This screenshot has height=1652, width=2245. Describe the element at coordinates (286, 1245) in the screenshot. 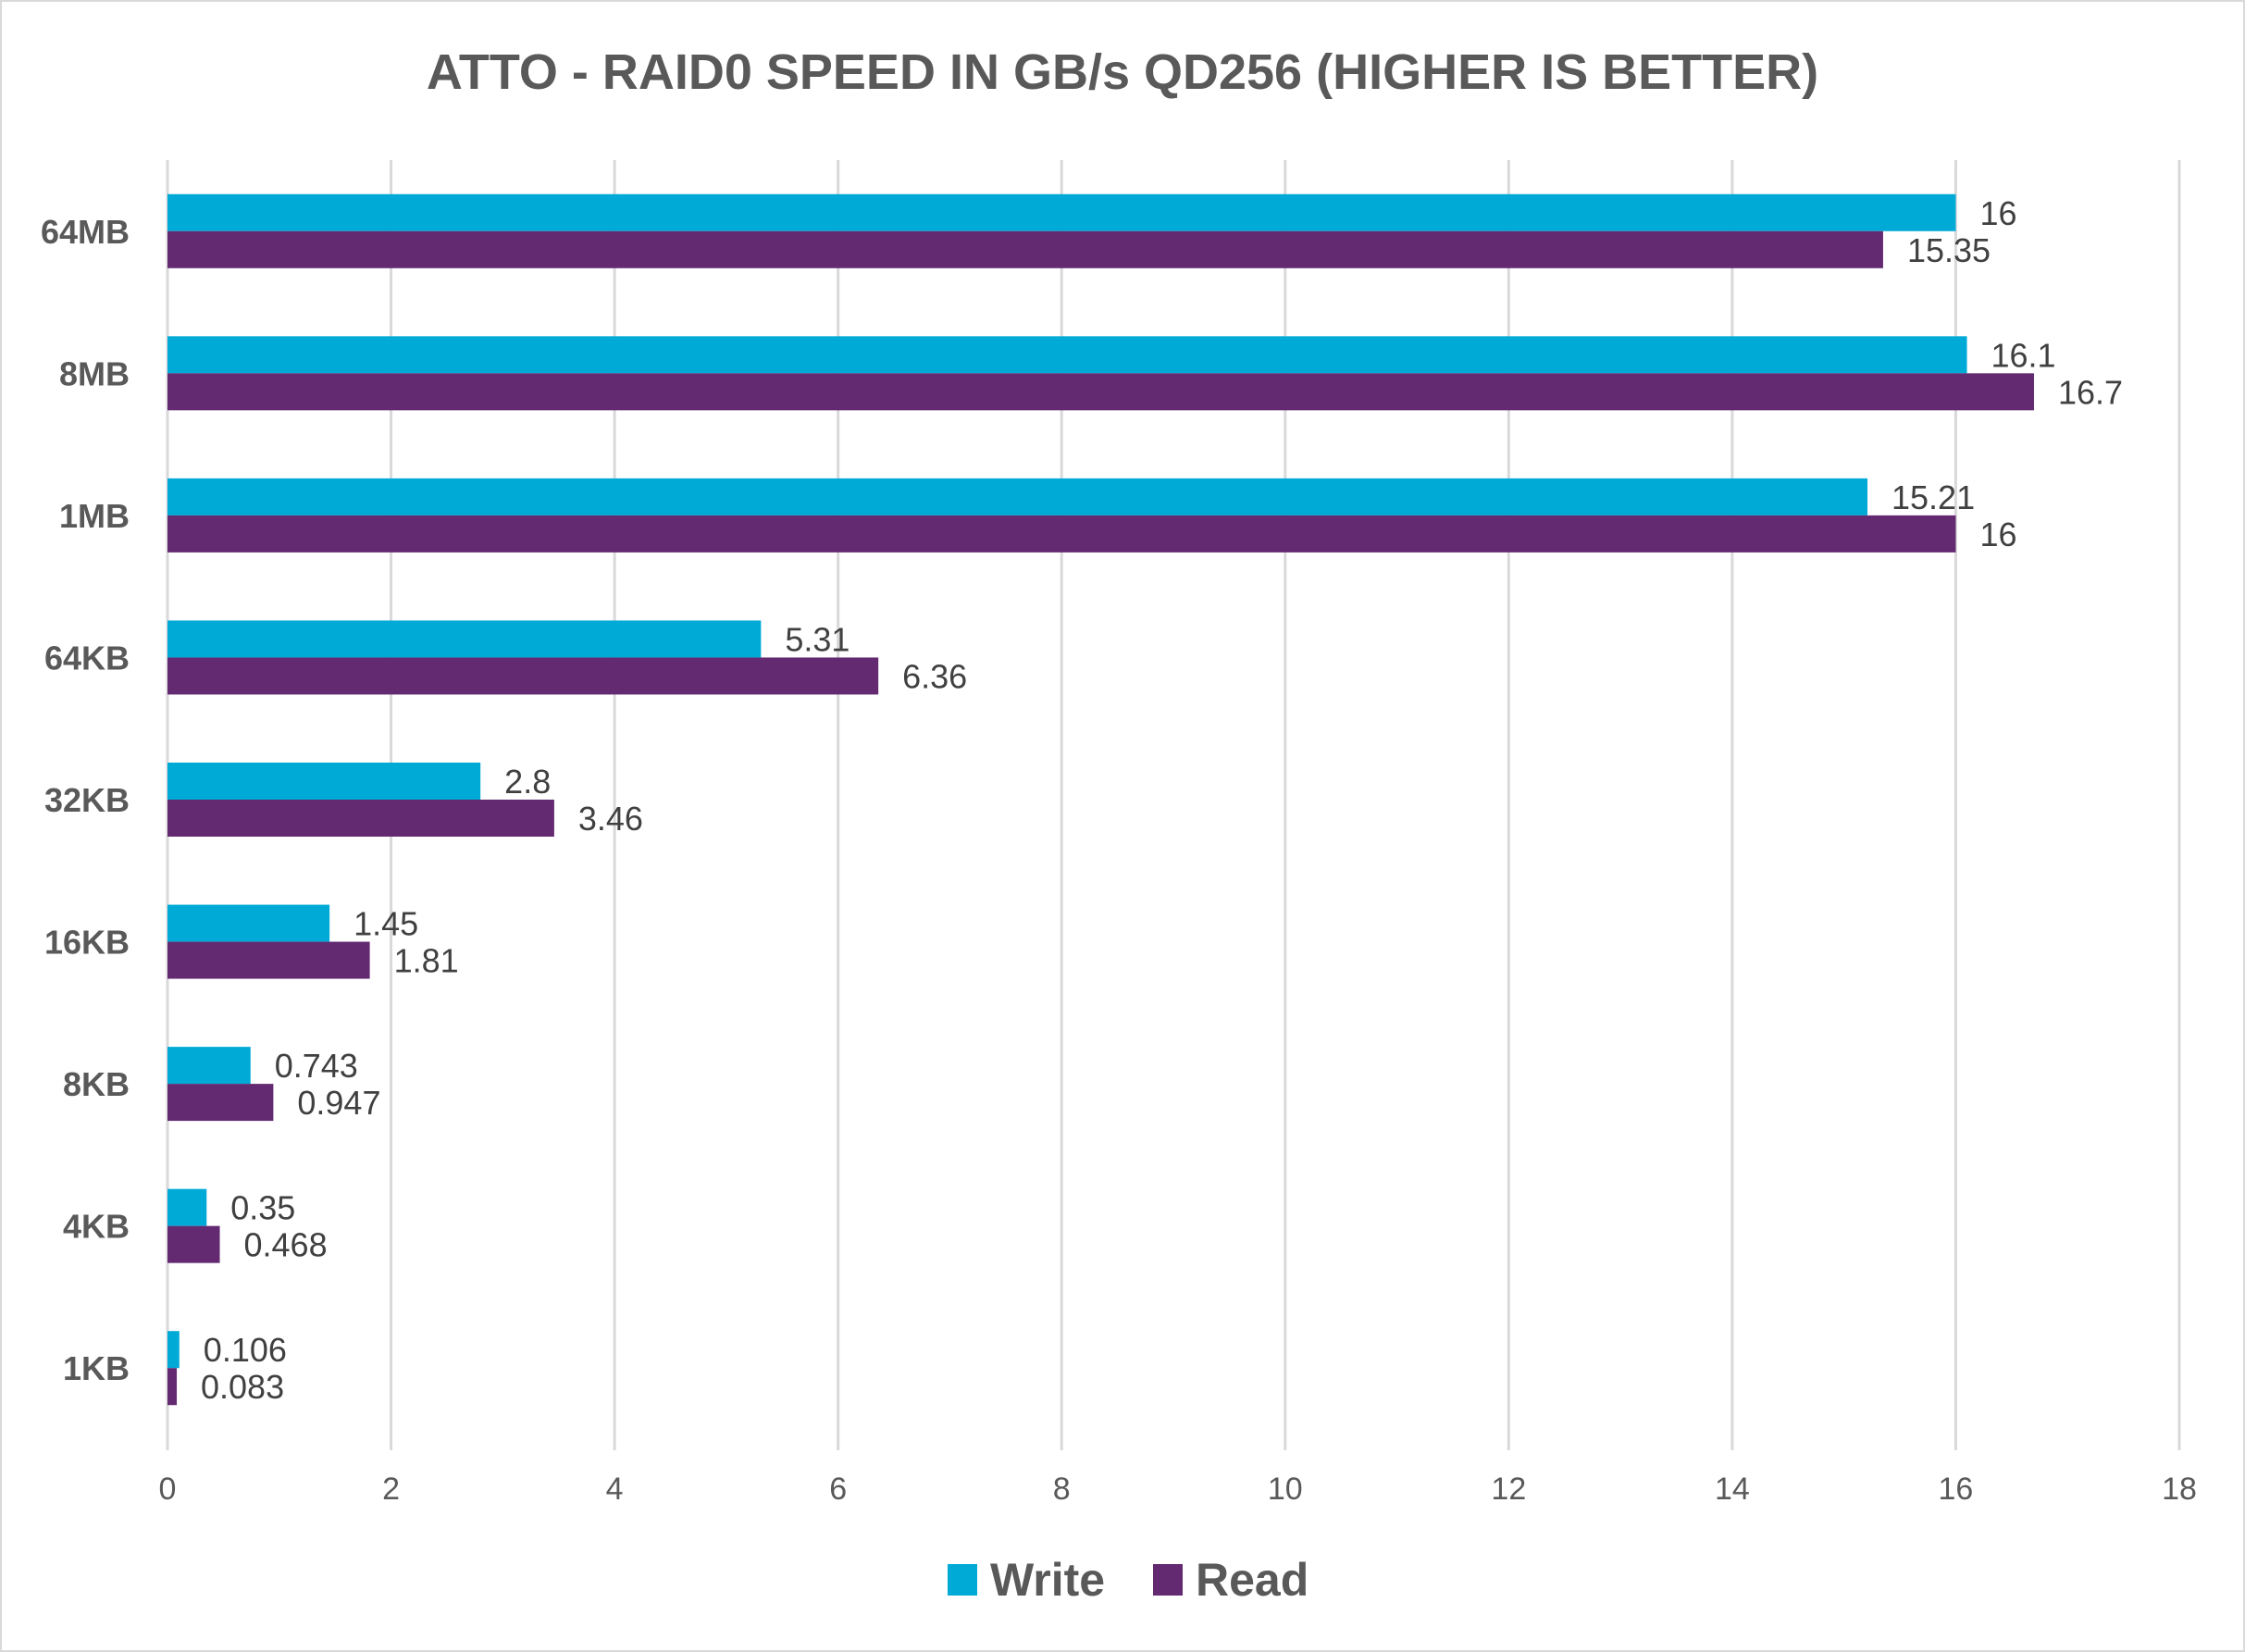

I see `data-label: 0.468` at that location.